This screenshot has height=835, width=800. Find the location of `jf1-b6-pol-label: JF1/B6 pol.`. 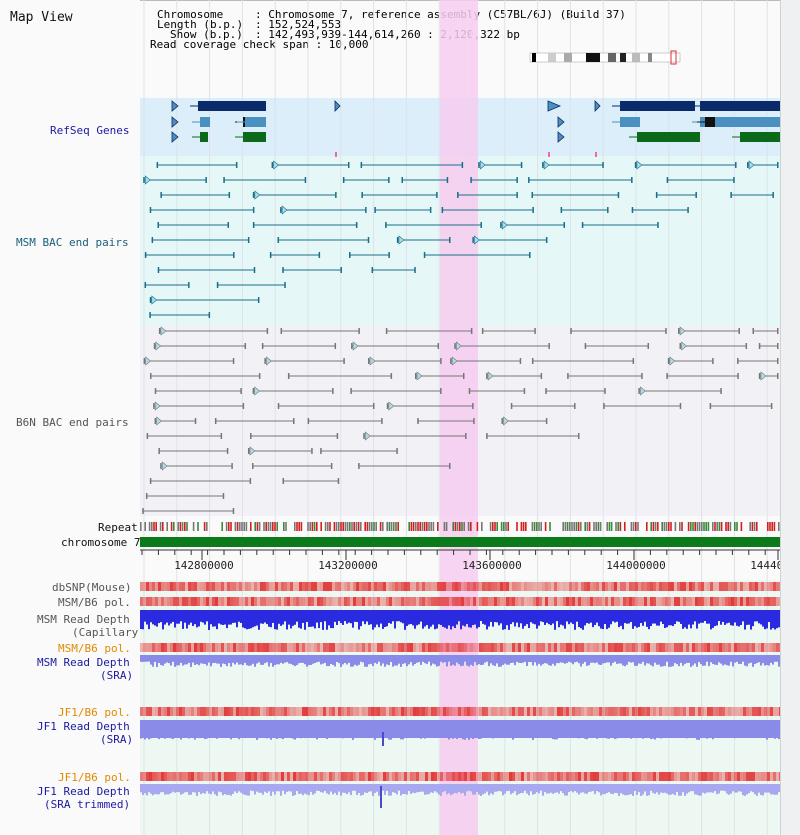

jf1-b6-pol-label: JF1/B6 pol. is located at coordinates (94, 712).